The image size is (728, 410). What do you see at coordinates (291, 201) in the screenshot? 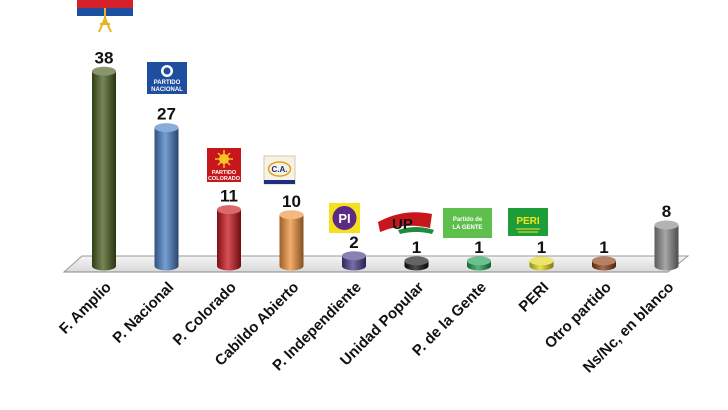
I see `value-label-4: 10` at bounding box center [291, 201].